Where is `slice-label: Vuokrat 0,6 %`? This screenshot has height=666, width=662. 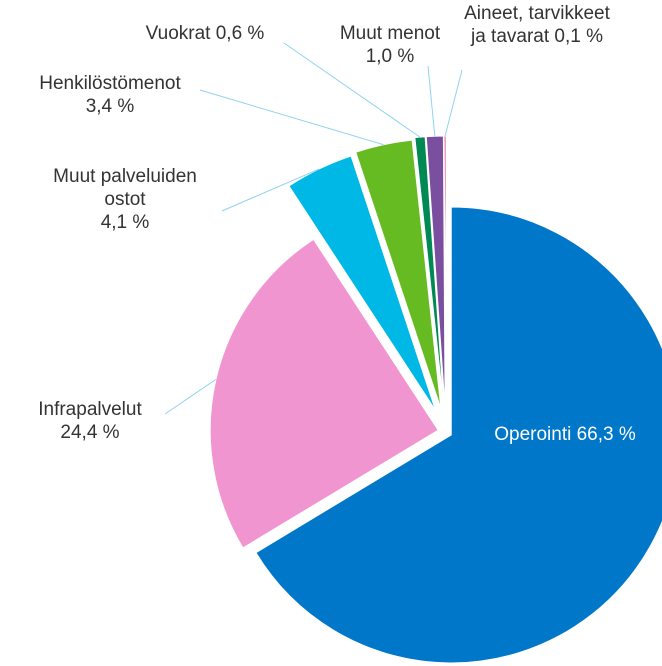
slice-label: Vuokrat 0,6 % is located at coordinates (205, 33).